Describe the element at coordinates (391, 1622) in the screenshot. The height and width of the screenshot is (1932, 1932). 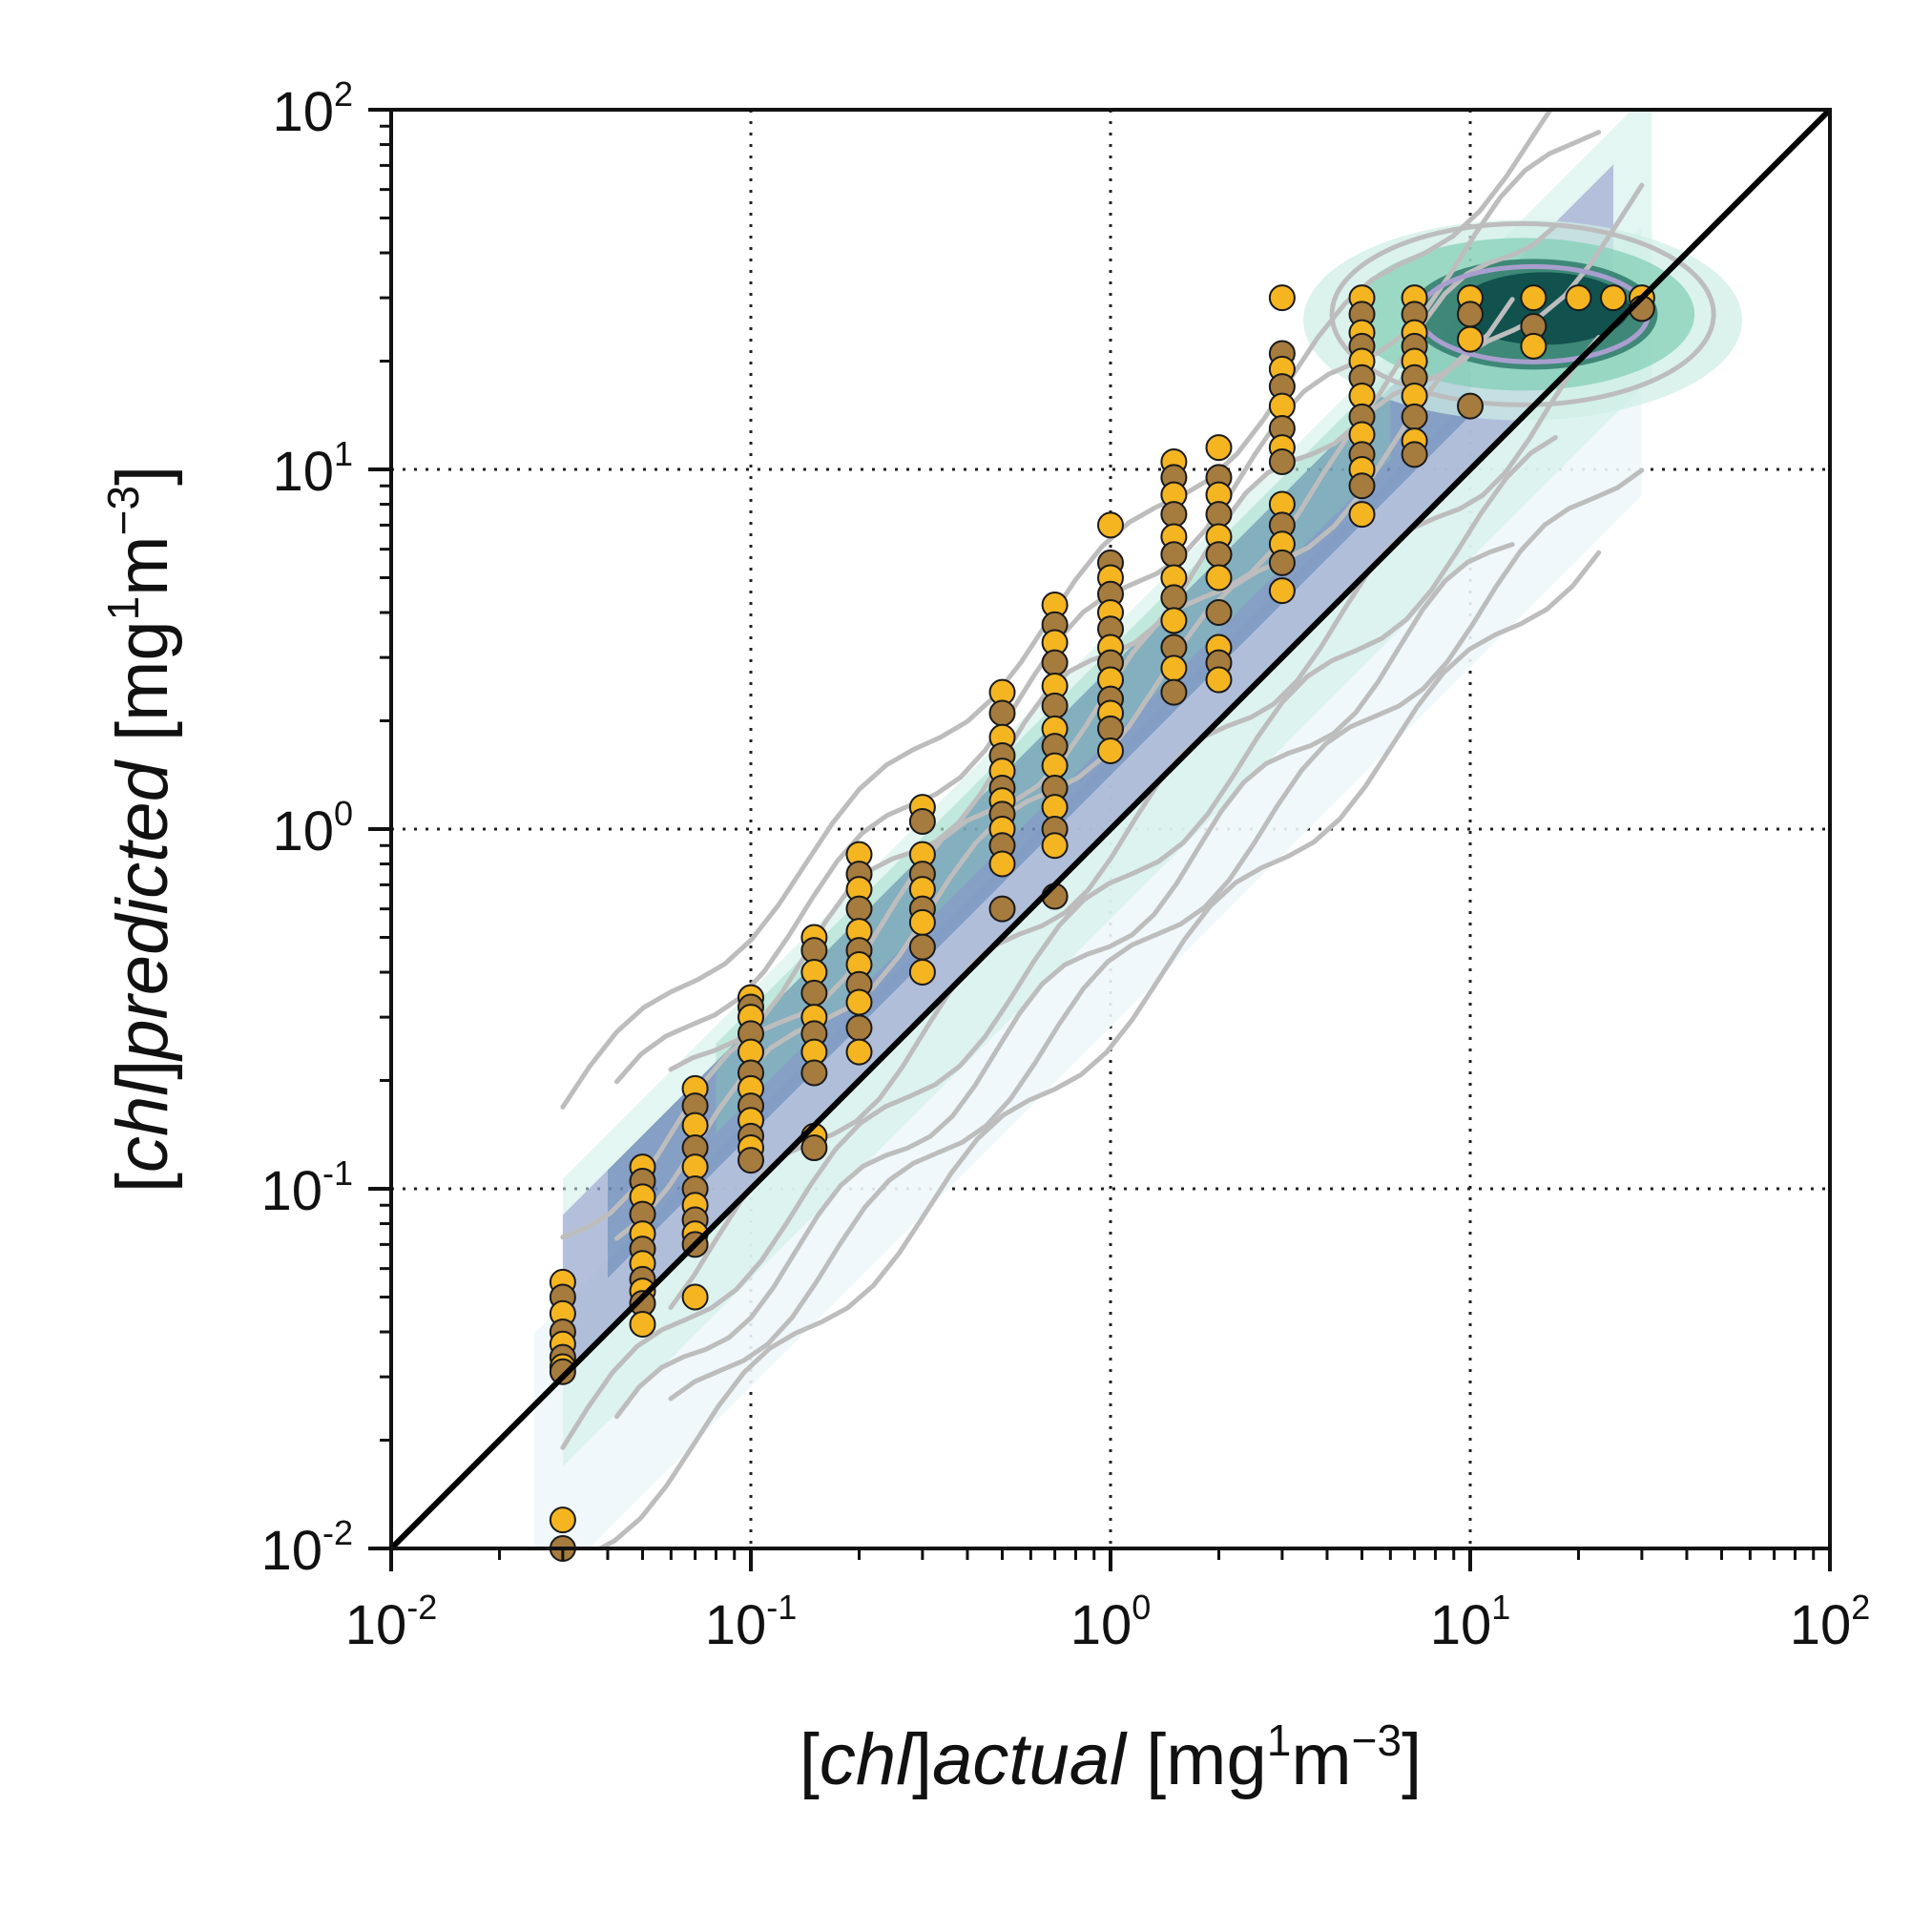
I see `x-tick-label: 10⁻²` at that location.